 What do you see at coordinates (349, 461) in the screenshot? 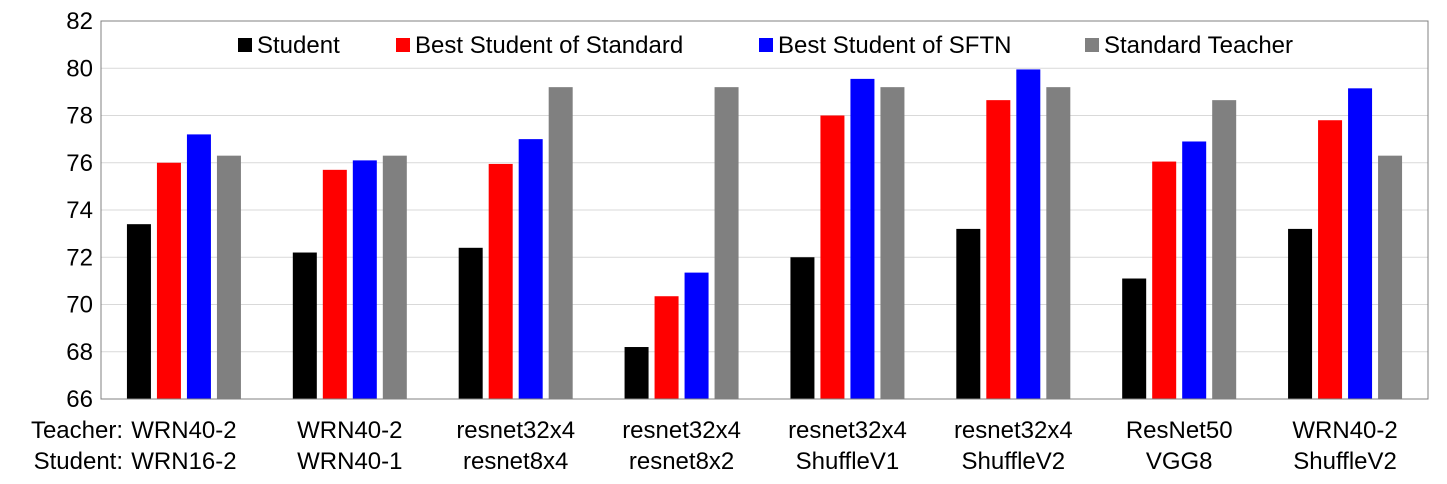
I see `x-label-student: WRN40-1` at bounding box center [349, 461].